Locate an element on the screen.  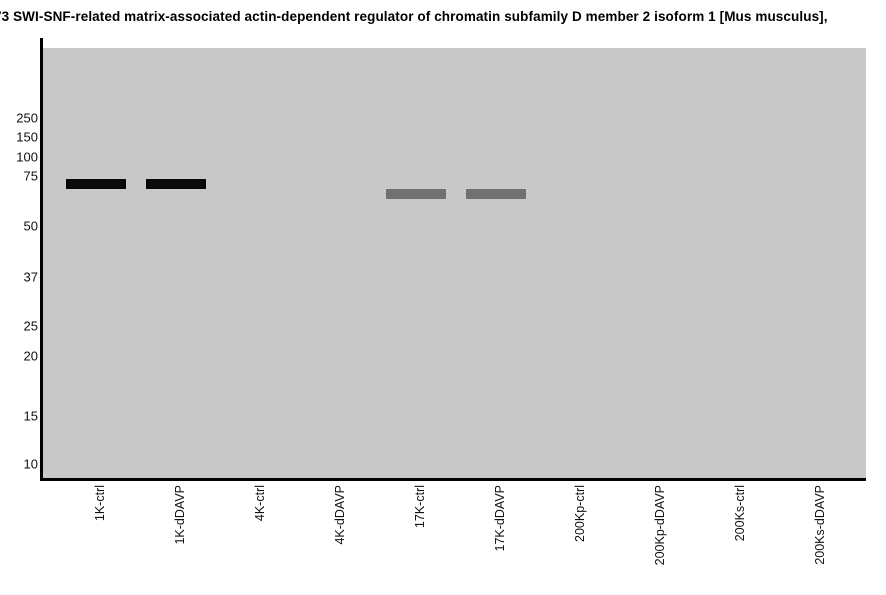
lane-label: 200Kp-ctrl is located at coordinates (580, 513).